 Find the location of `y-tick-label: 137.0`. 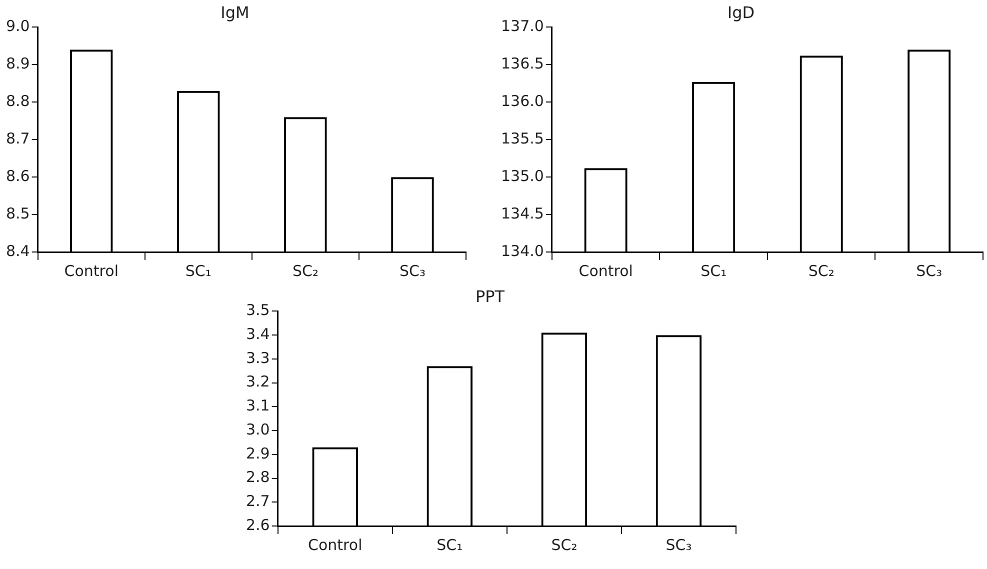

y-tick-label: 137.0 is located at coordinates (522, 26).